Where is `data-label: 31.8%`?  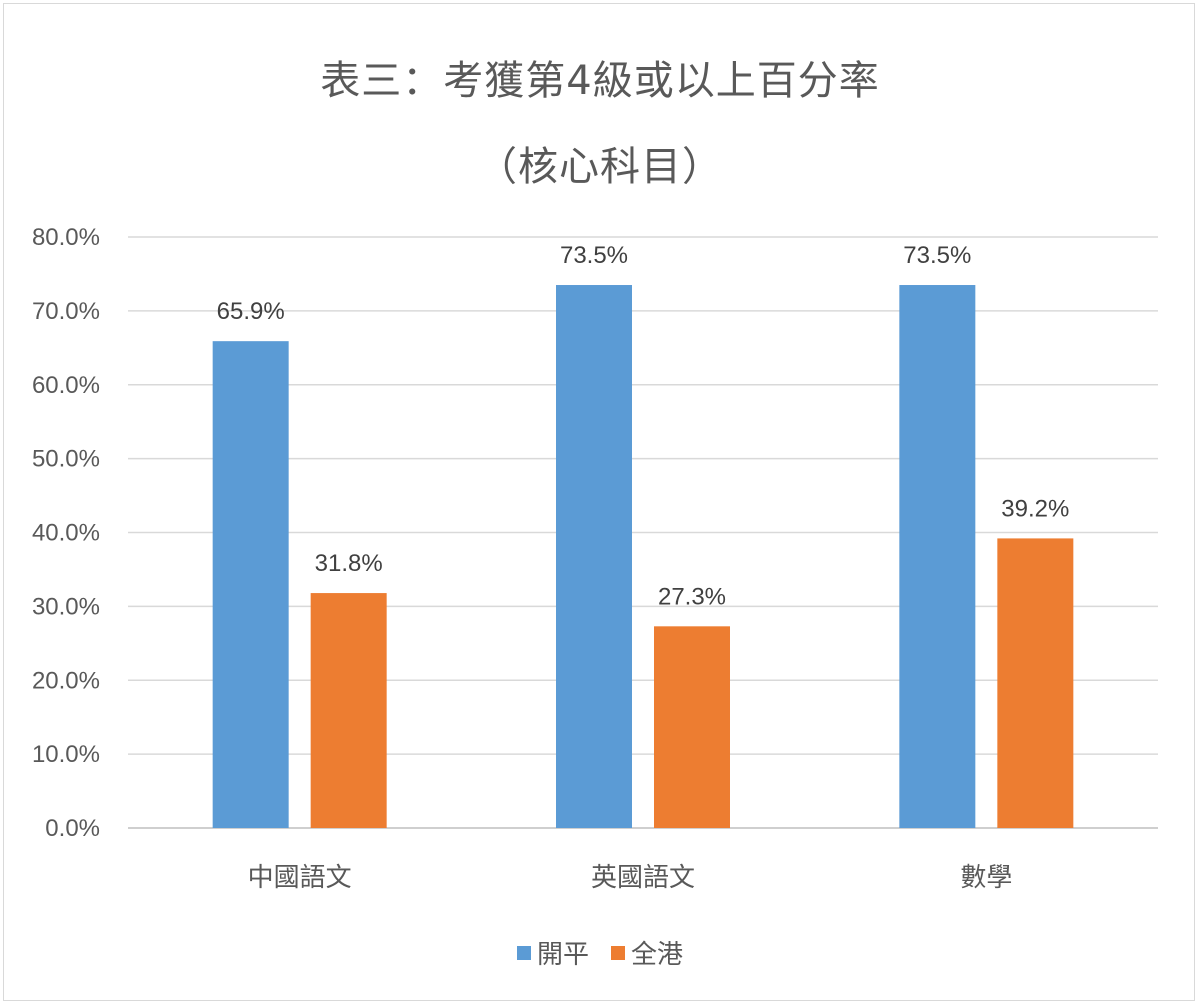
data-label: 31.8% is located at coordinates (349, 563).